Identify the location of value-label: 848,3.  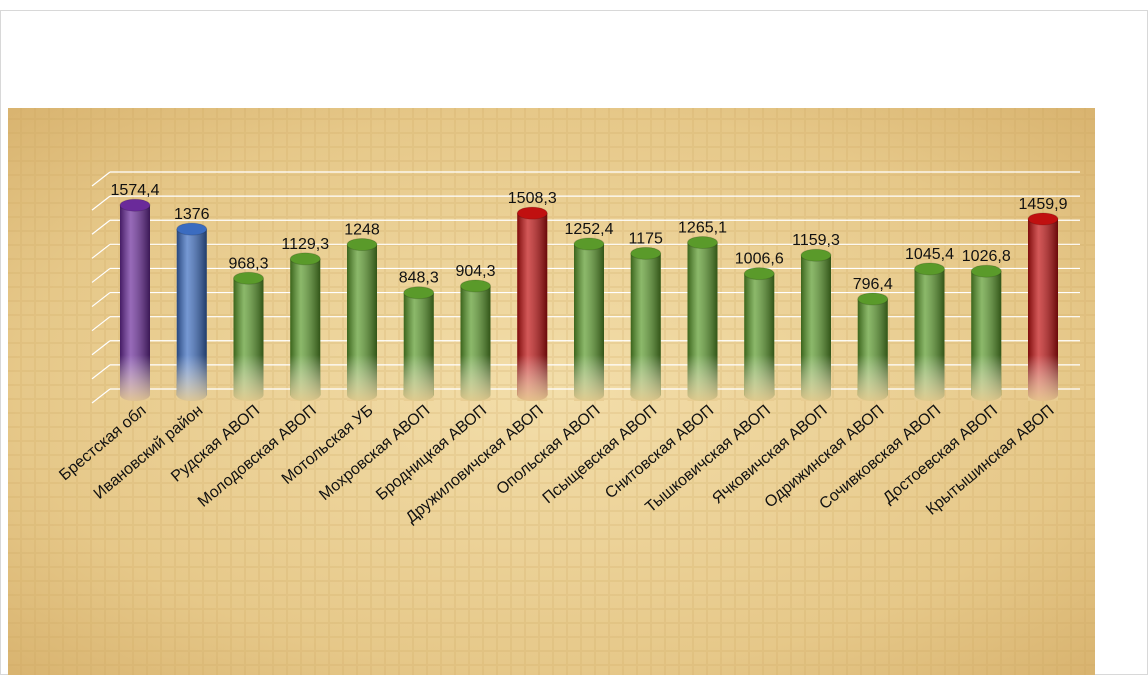
(419, 278).